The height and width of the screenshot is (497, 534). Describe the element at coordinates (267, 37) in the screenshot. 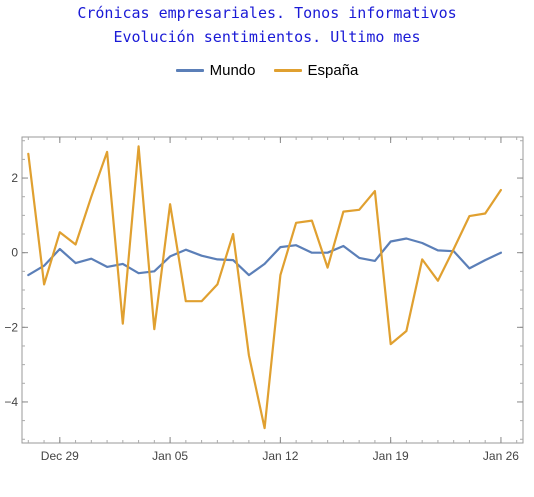

I see `chart-subtitle: Evolución sentimientos. Ultimo mes` at that location.